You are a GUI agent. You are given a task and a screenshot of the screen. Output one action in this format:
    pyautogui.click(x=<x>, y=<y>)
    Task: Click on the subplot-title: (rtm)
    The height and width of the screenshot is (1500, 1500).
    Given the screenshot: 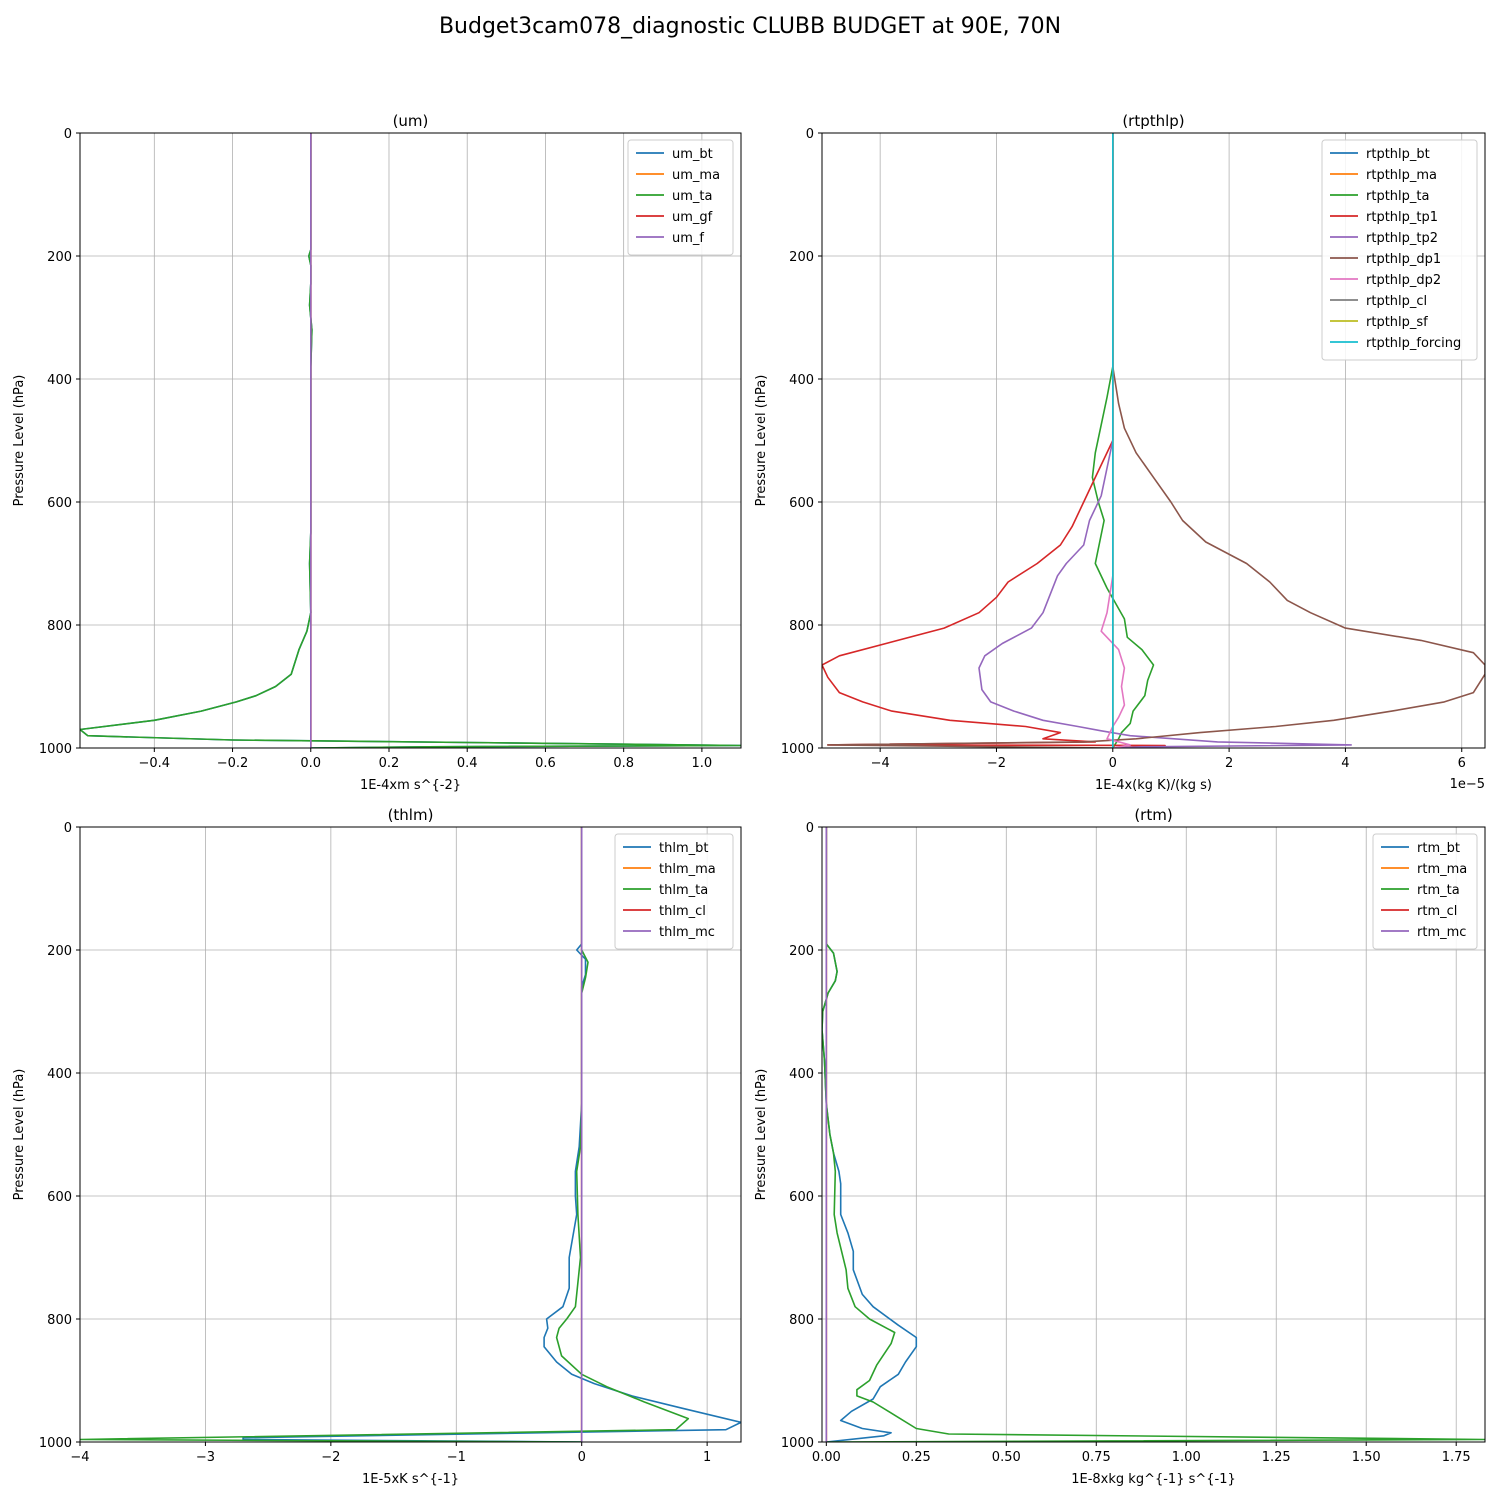 What is the action you would take?
    pyautogui.click(x=1153, y=815)
    